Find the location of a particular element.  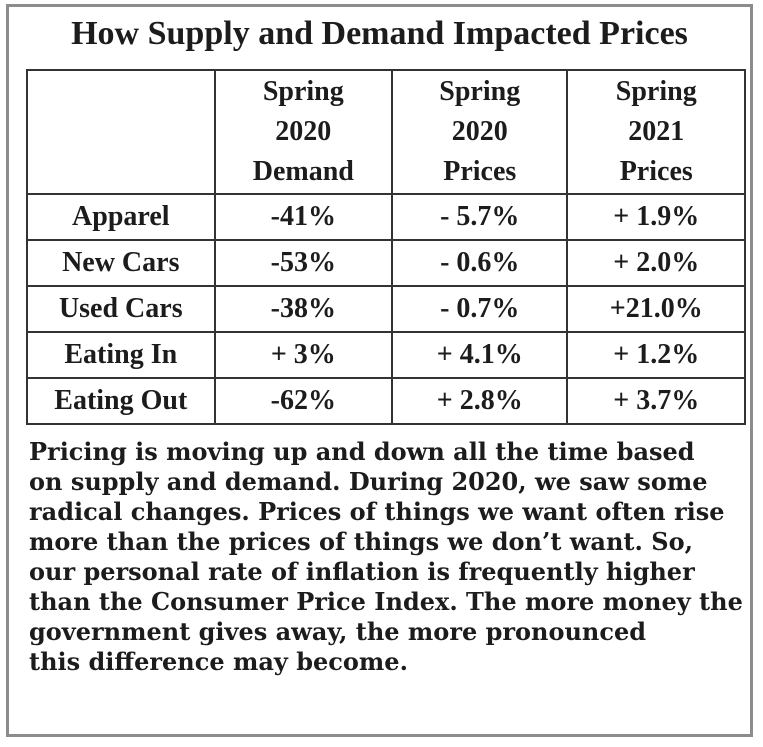

header-spring-2020-prices: Spring 2020 Prices is located at coordinates (480, 132).